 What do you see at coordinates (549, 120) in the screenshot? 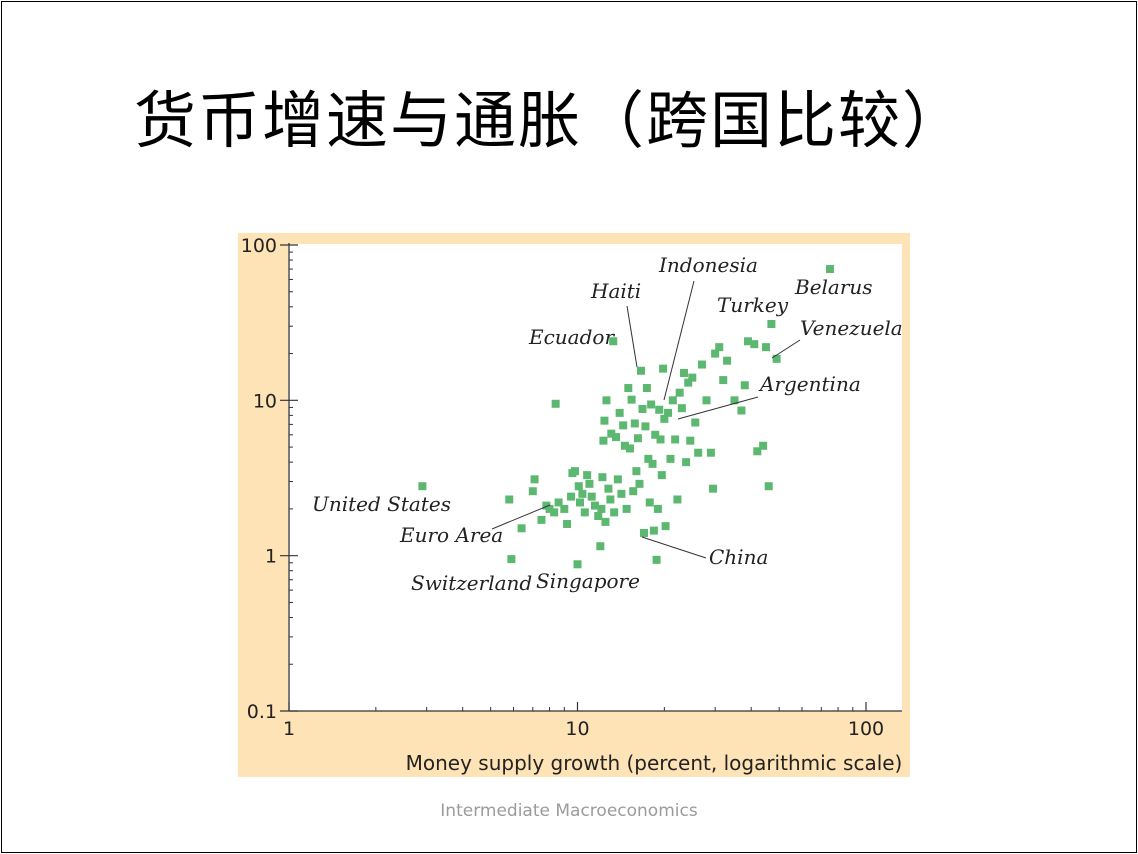
I see `slide-title: 货币增速与通胀（跨国比较）` at bounding box center [549, 120].